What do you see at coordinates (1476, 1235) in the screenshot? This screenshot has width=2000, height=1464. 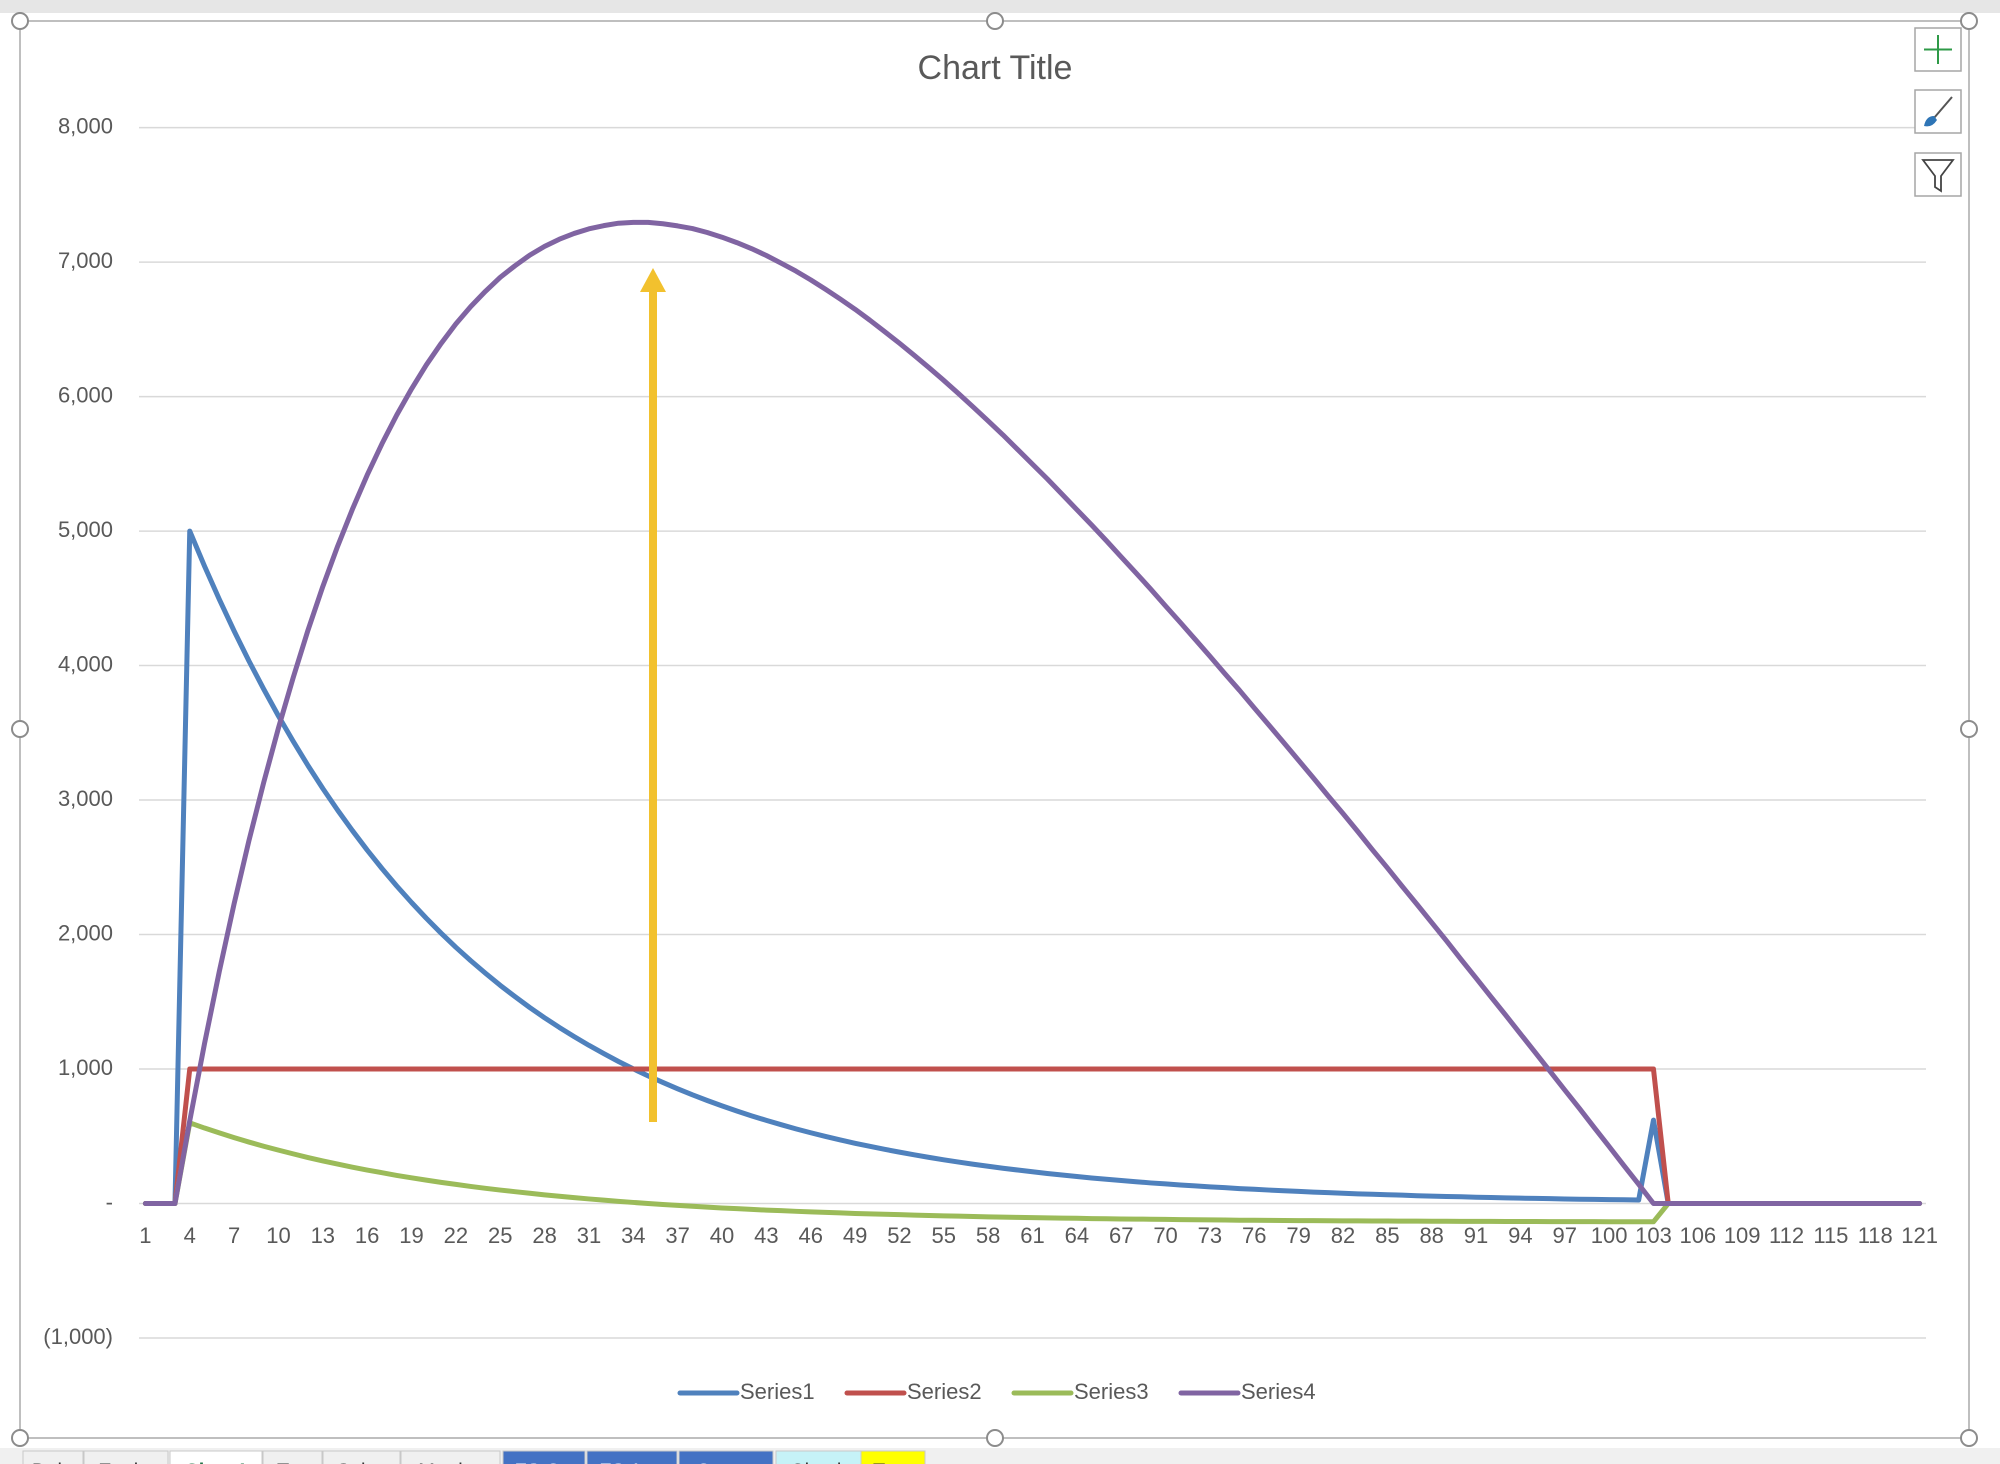 I see `x-tick-label: 91` at bounding box center [1476, 1235].